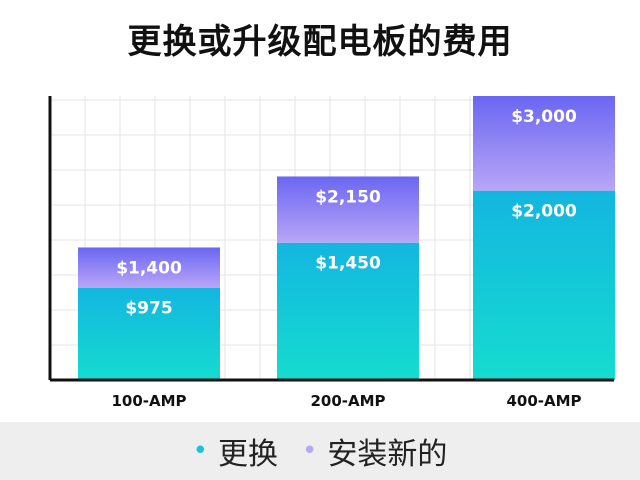 The width and height of the screenshot is (640, 480). What do you see at coordinates (543, 401) in the screenshot?
I see `x-tick-label: 400-AMP` at bounding box center [543, 401].